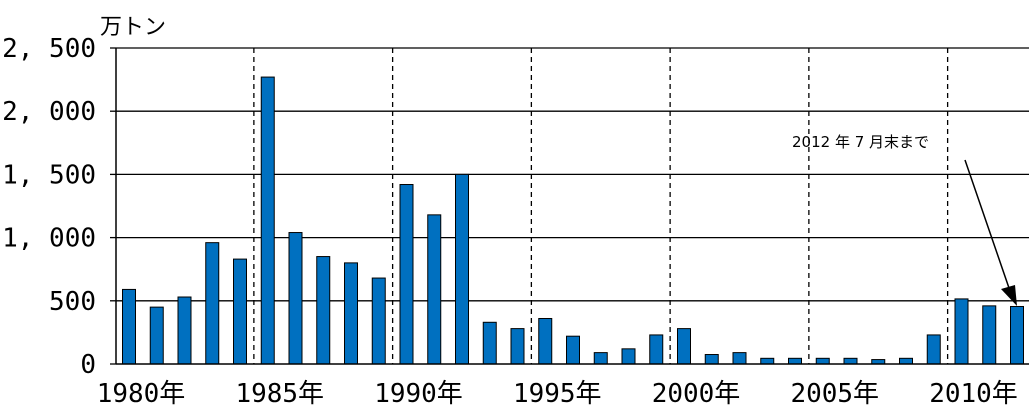 This screenshot has height=419, width=1029. I want to click on y-tick-labels: 0 500 1, 000 1, 500 2, 000 2, 500, so click(49, 207).